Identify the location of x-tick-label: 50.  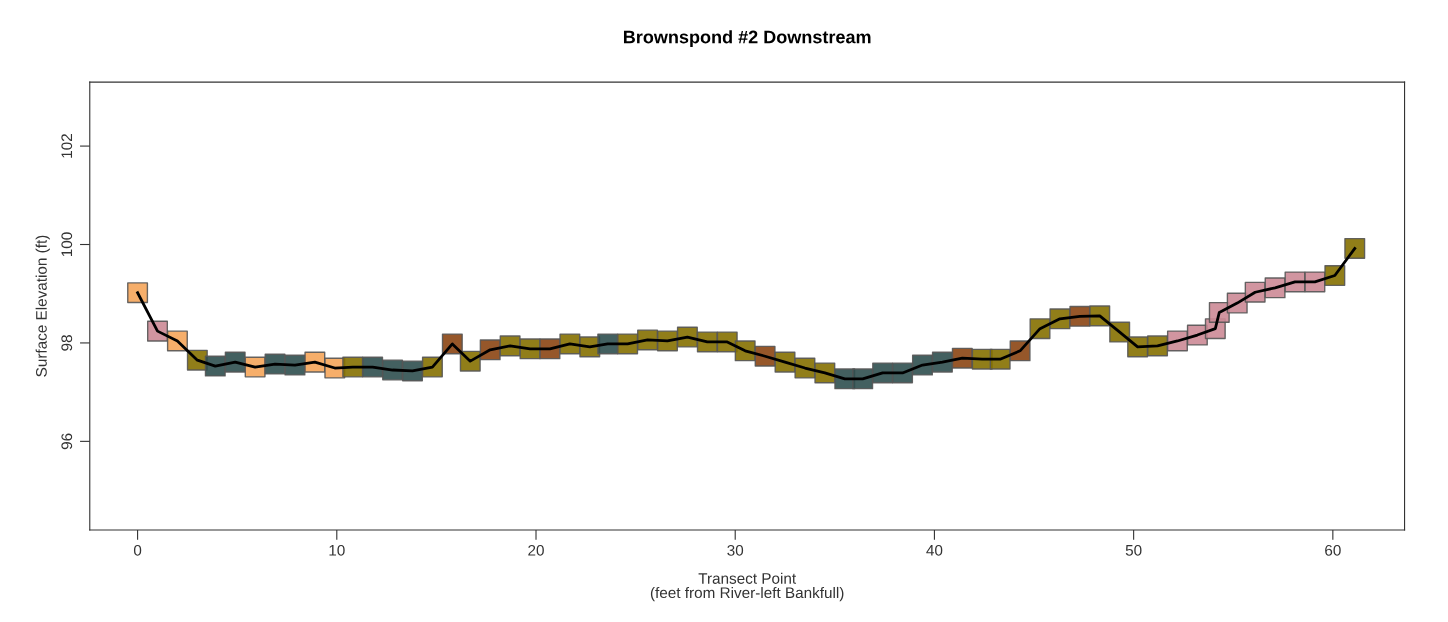
(1133, 550).